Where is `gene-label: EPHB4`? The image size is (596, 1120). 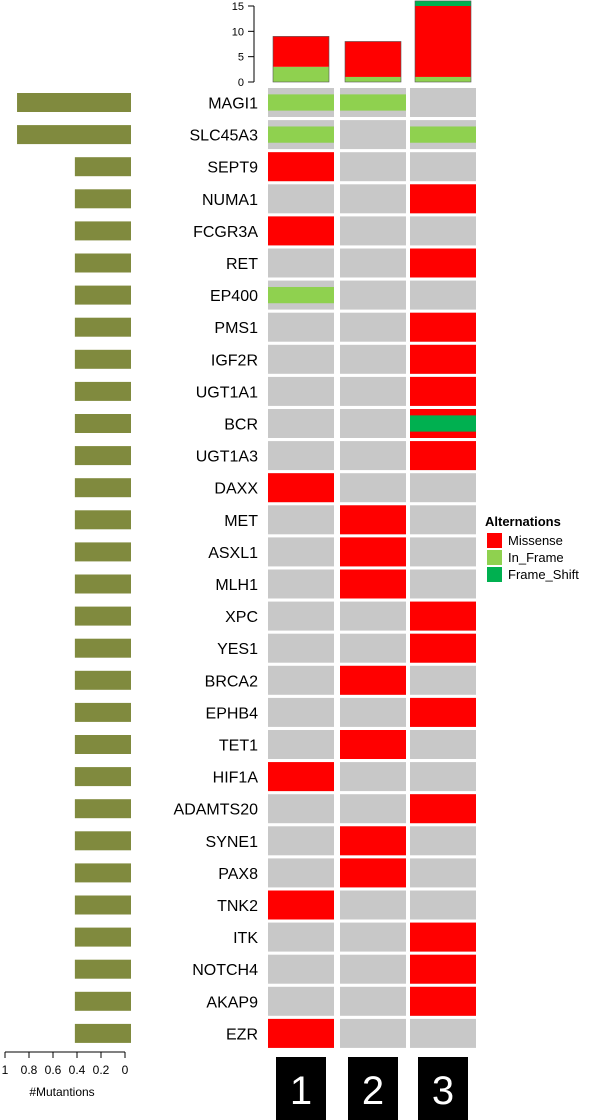
gene-label: EPHB4 is located at coordinates (232, 713).